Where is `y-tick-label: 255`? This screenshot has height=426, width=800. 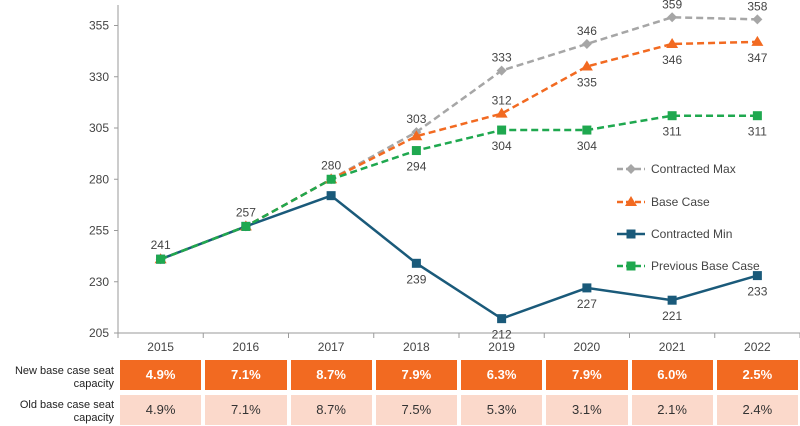
y-tick-label: 255 is located at coordinates (99, 231).